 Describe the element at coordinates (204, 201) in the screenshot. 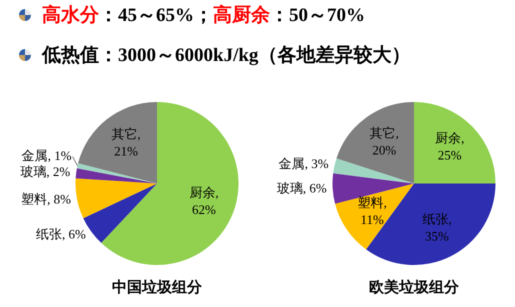

I see `slice-label: 厨余, 62%` at that location.